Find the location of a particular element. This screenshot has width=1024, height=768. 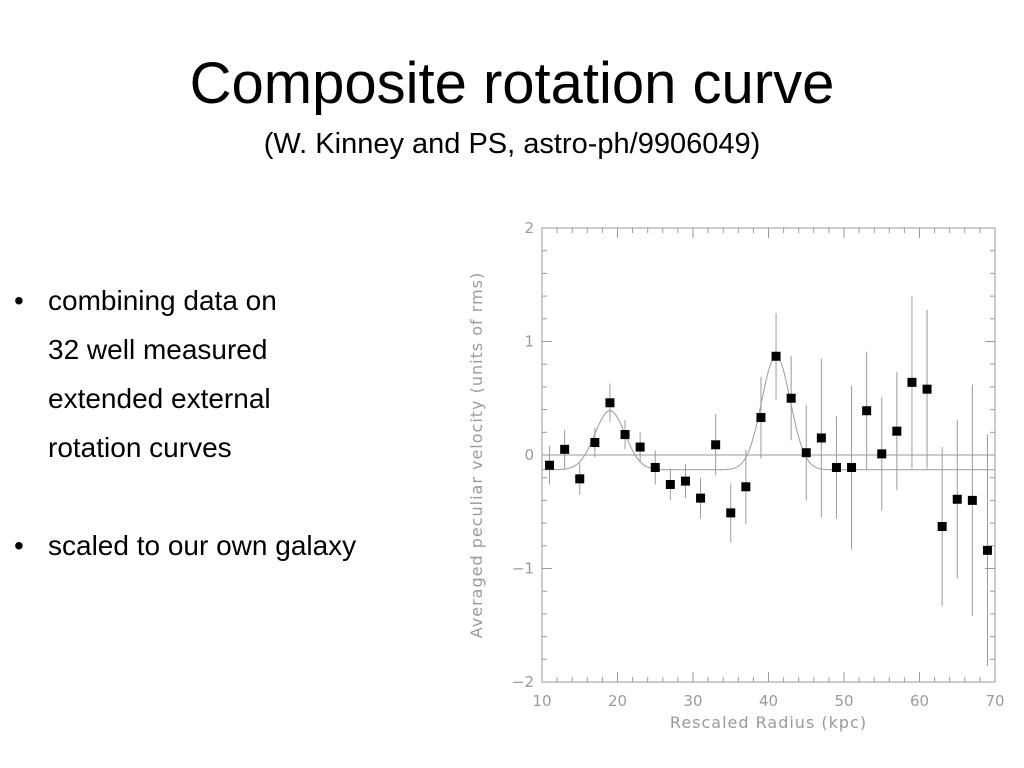

x-tick-label: 10 is located at coordinates (541, 701).